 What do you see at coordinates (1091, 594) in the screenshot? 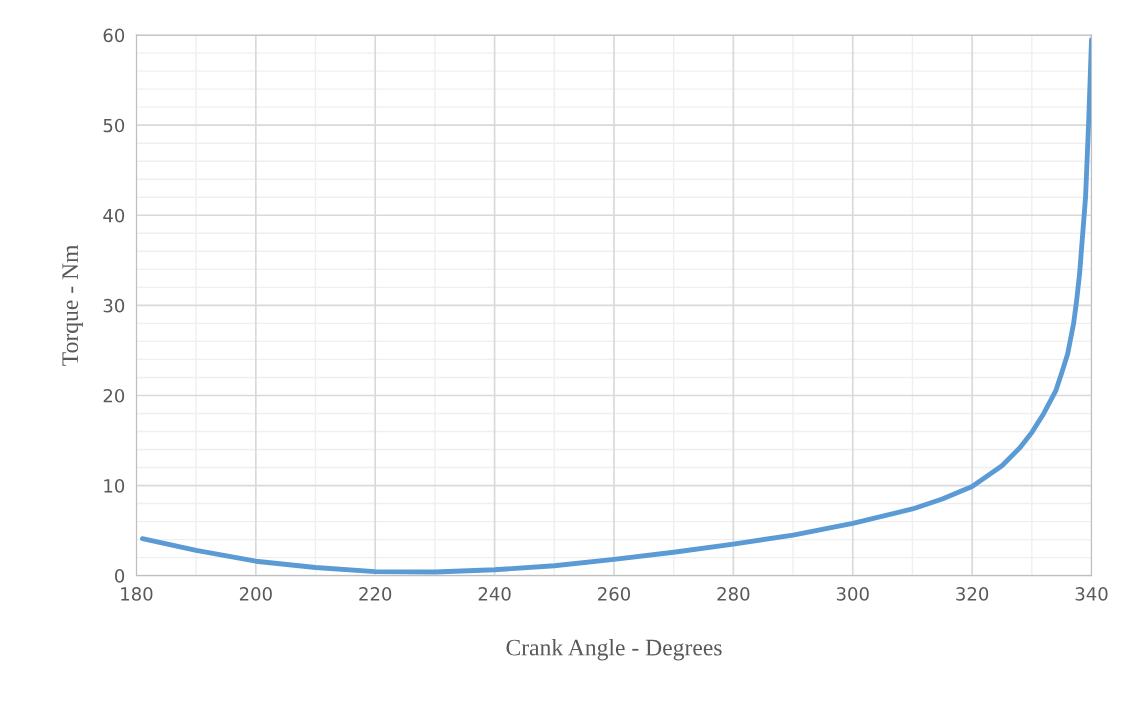
I see `x-tick-label: 340` at bounding box center [1091, 594].